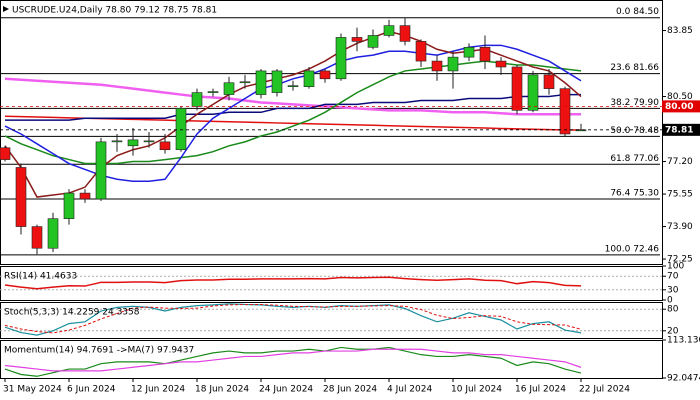  Describe the element at coordinates (673, 310) in the screenshot. I see `y-tick-label: 80` at that location.